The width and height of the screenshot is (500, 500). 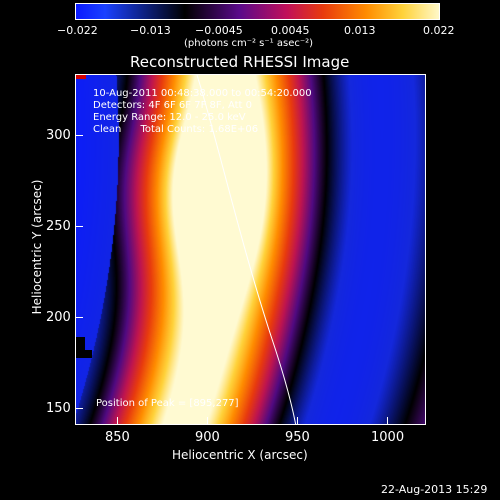 What do you see at coordinates (207, 437) in the screenshot?
I see `x-tick-label: 900` at bounding box center [207, 437].